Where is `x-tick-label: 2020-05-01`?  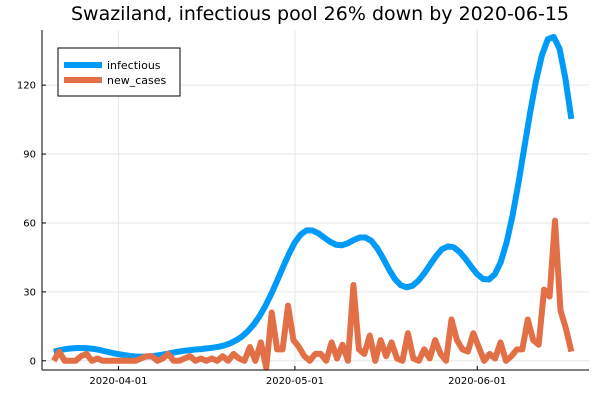 x-tick-label: 2020-05-01 is located at coordinates (295, 381).